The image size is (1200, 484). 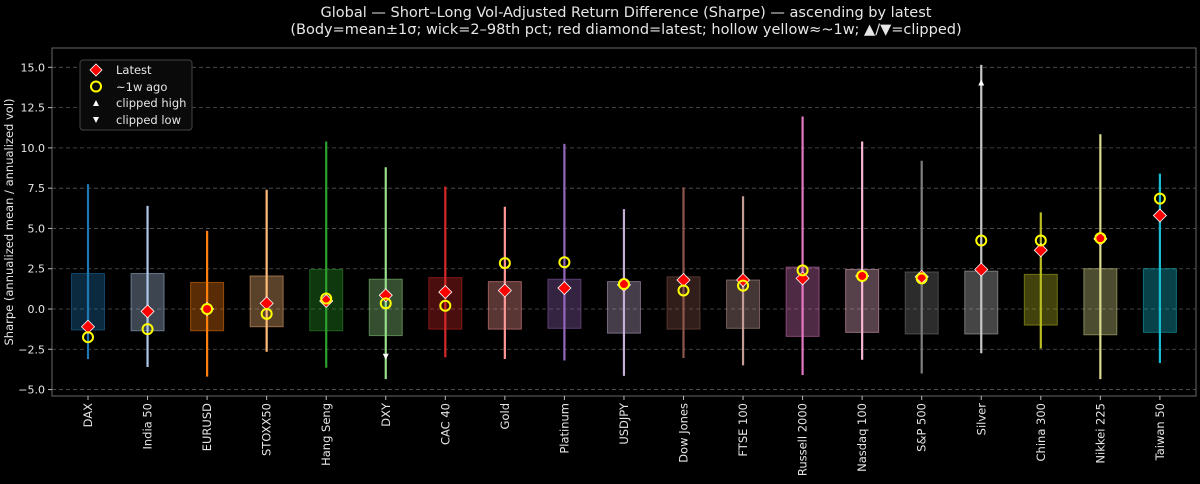 What do you see at coordinates (981, 419) in the screenshot?
I see `x-tick-label: Silver` at bounding box center [981, 419].